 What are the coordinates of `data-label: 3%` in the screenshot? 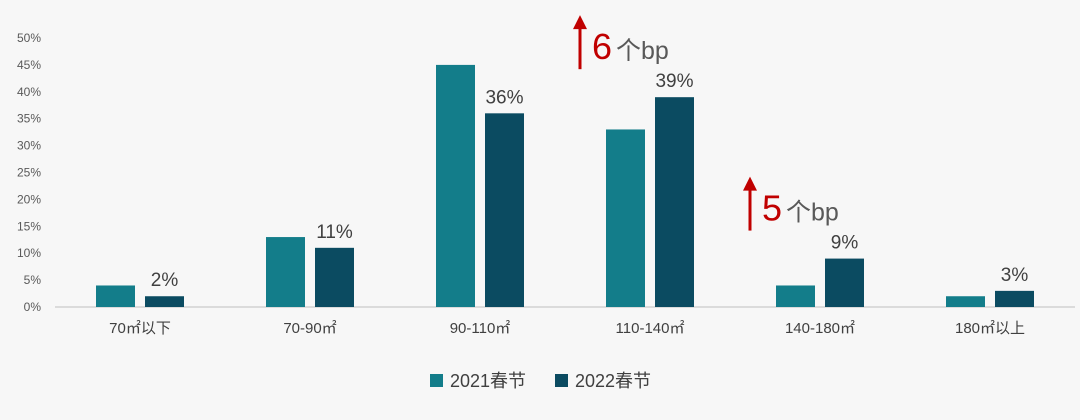 It's located at (1015, 275).